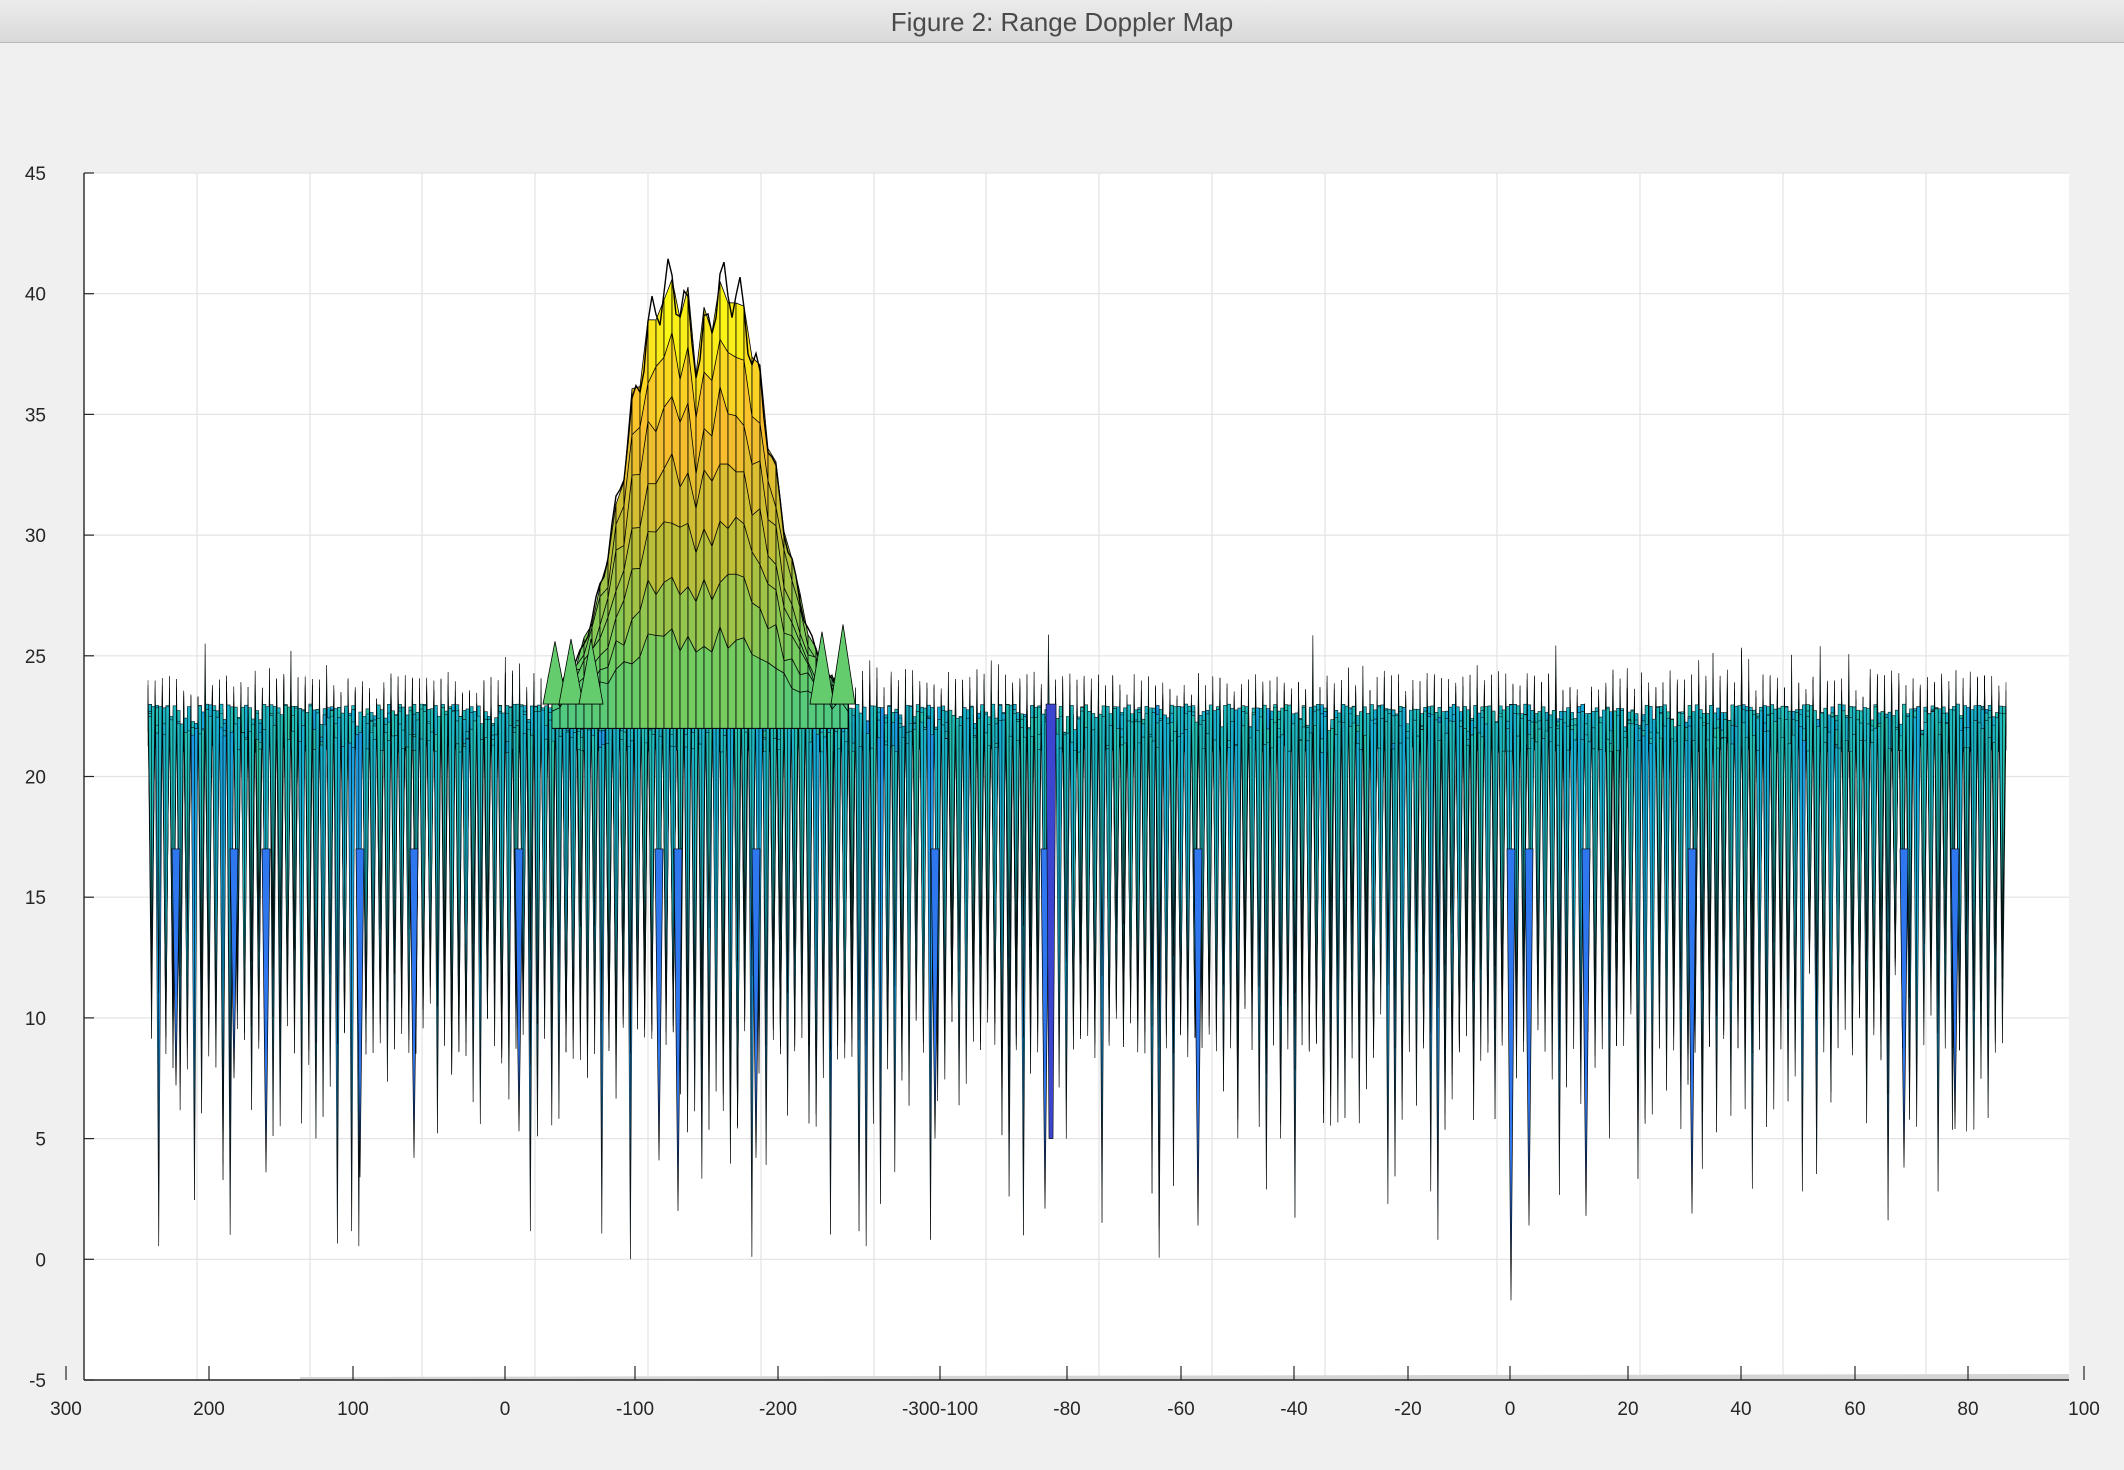  I want to click on window-titlebar: Figure 2: Range Doppler Map, so click(1062, 21).